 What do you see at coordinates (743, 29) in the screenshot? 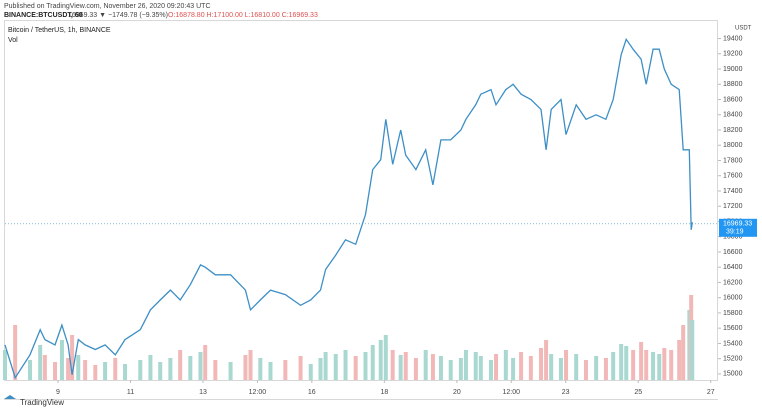
I see `currency: USDT` at bounding box center [743, 29].